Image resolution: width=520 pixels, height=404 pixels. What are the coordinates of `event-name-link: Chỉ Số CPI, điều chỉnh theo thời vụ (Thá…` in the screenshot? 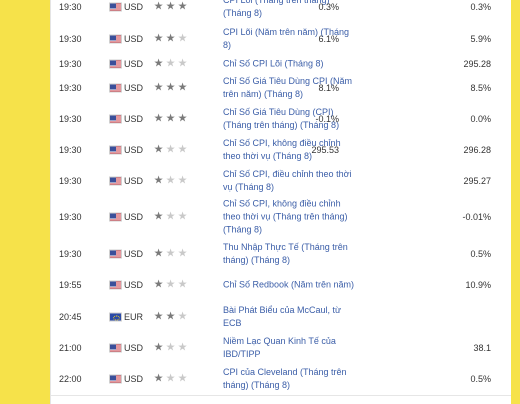 It's located at (287, 180).